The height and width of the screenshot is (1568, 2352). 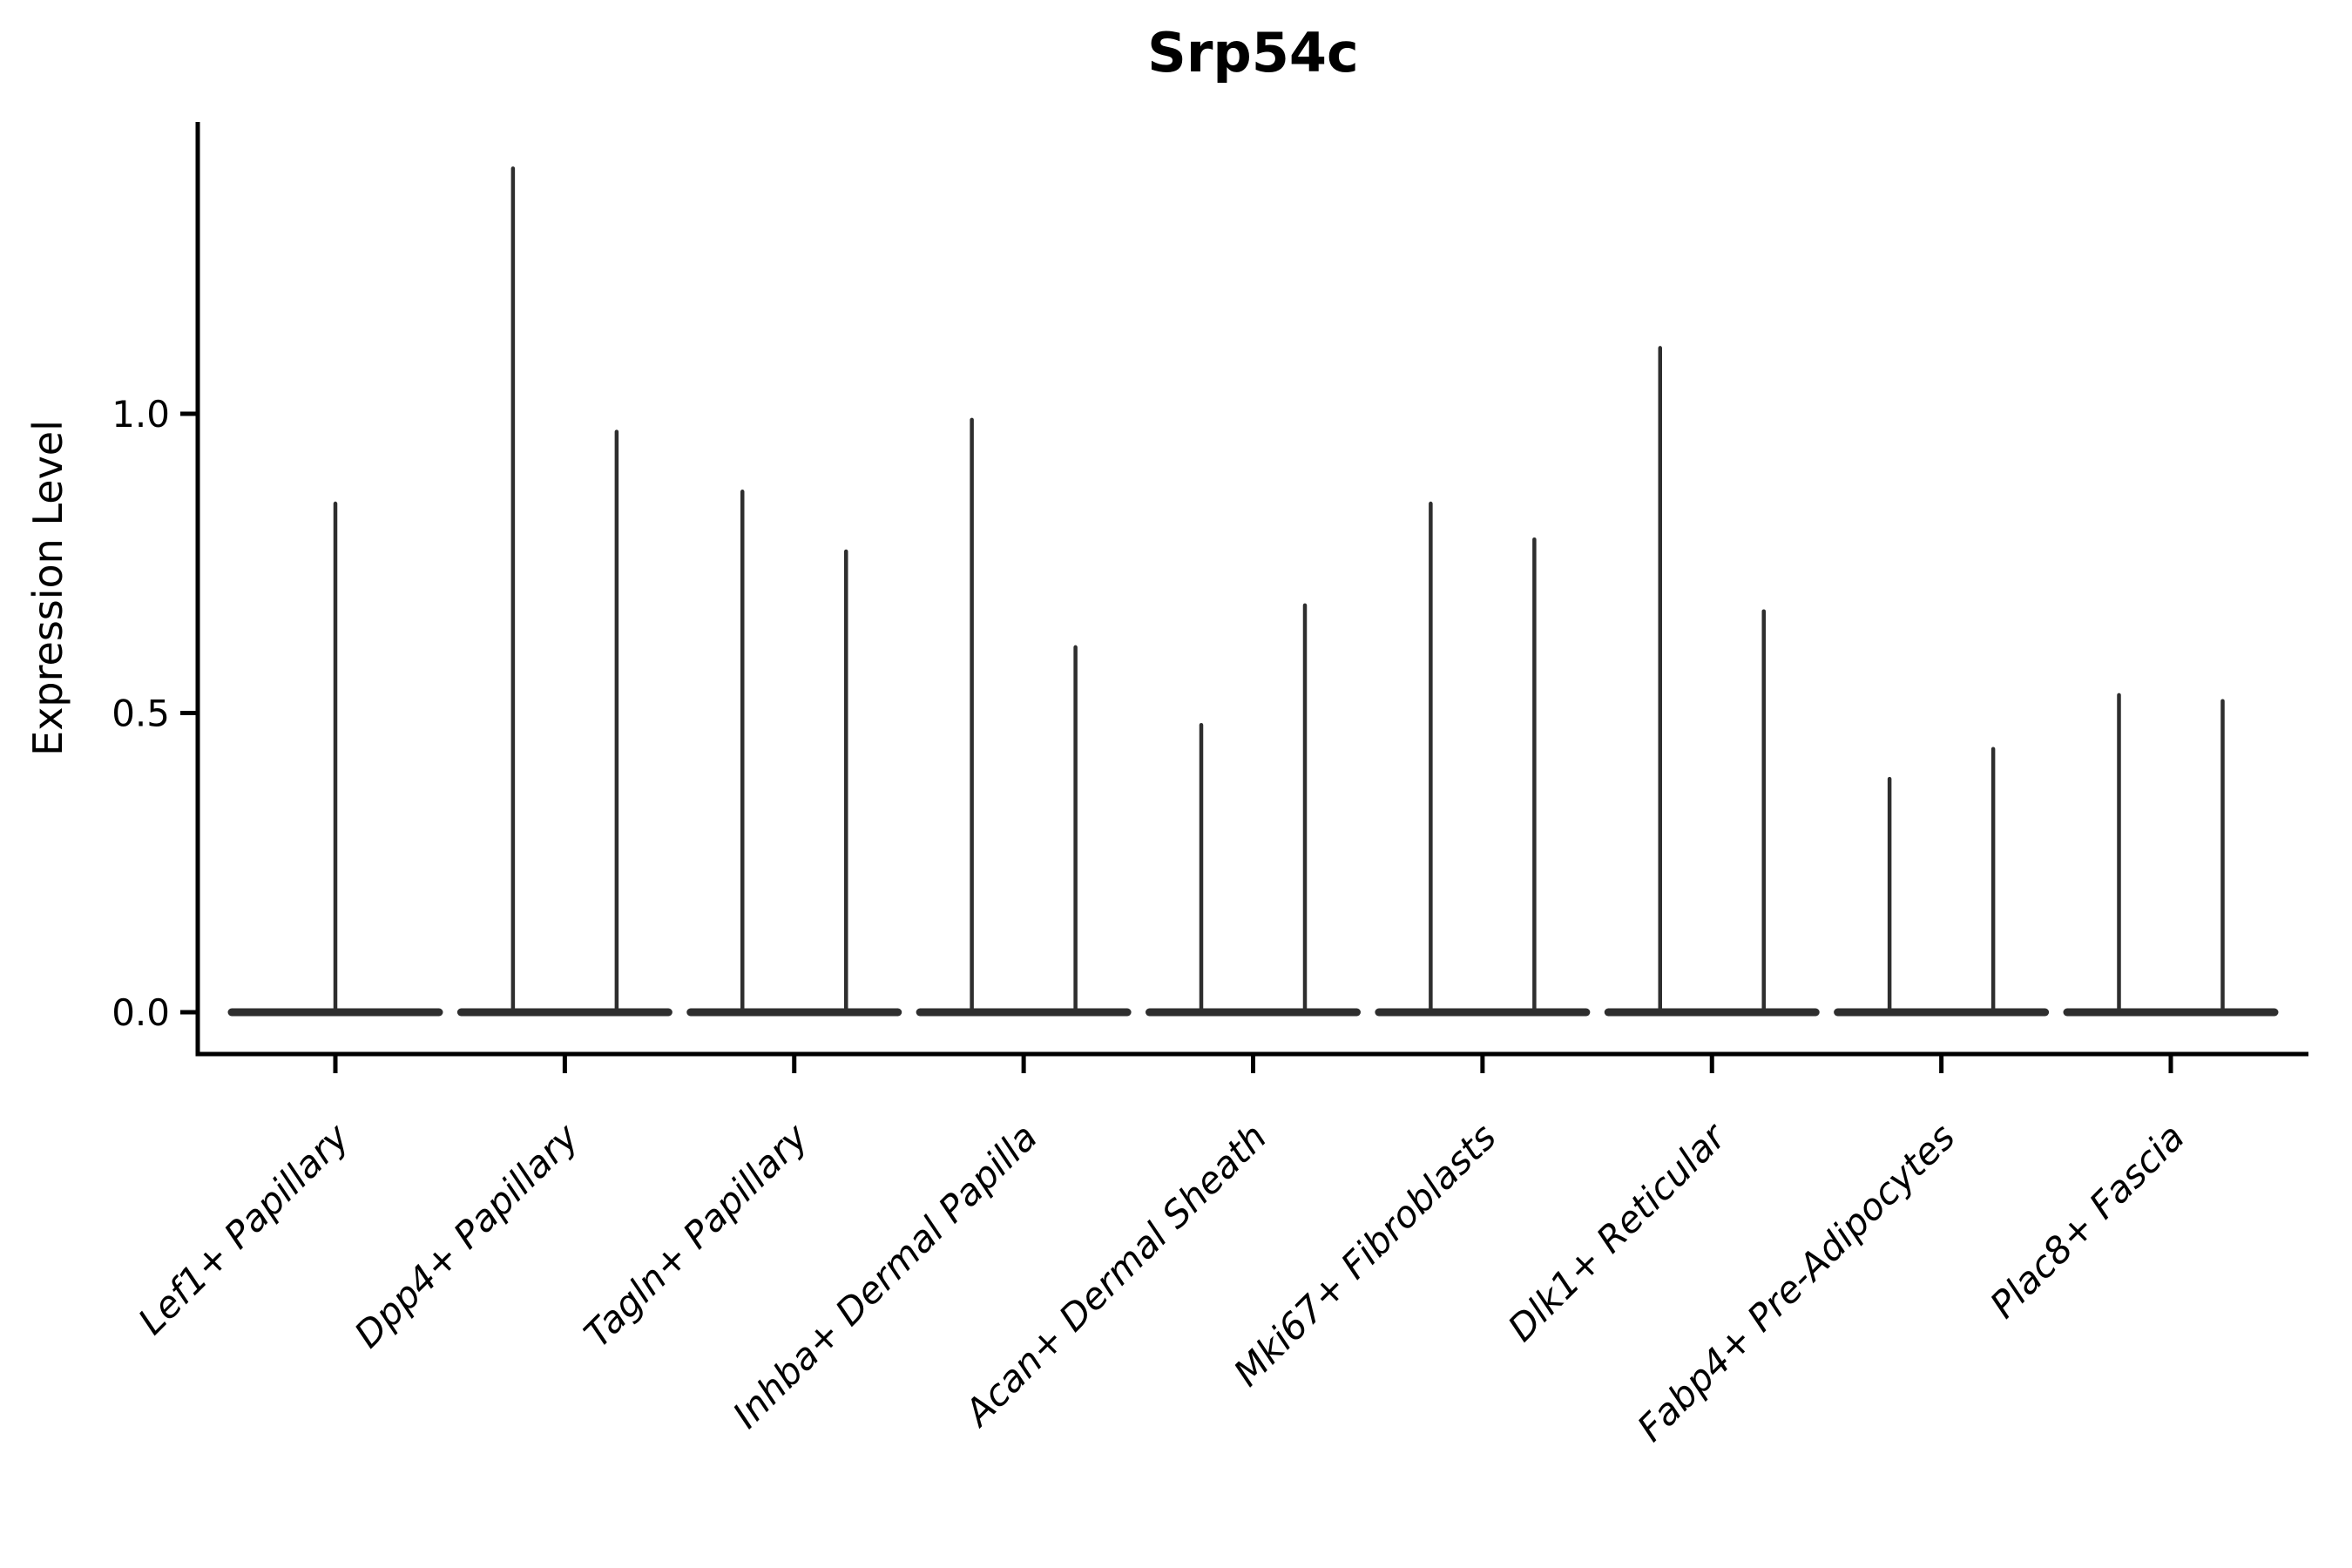 I want to click on y-tick-label: 0.0, so click(x=141, y=1013).